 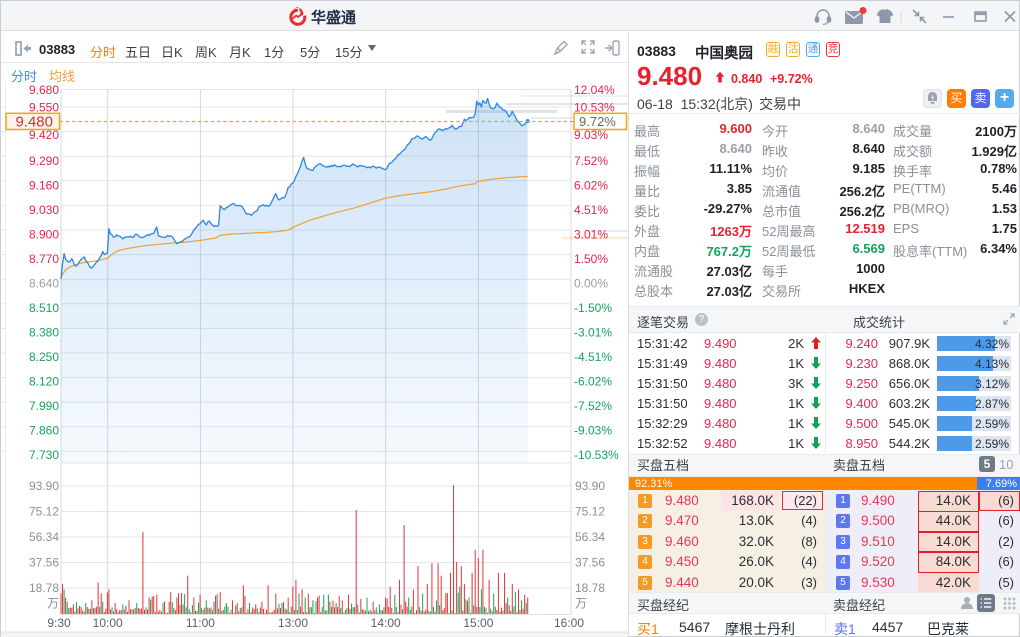 I want to click on svg-text: -4.51%, so click(x=593, y=357).